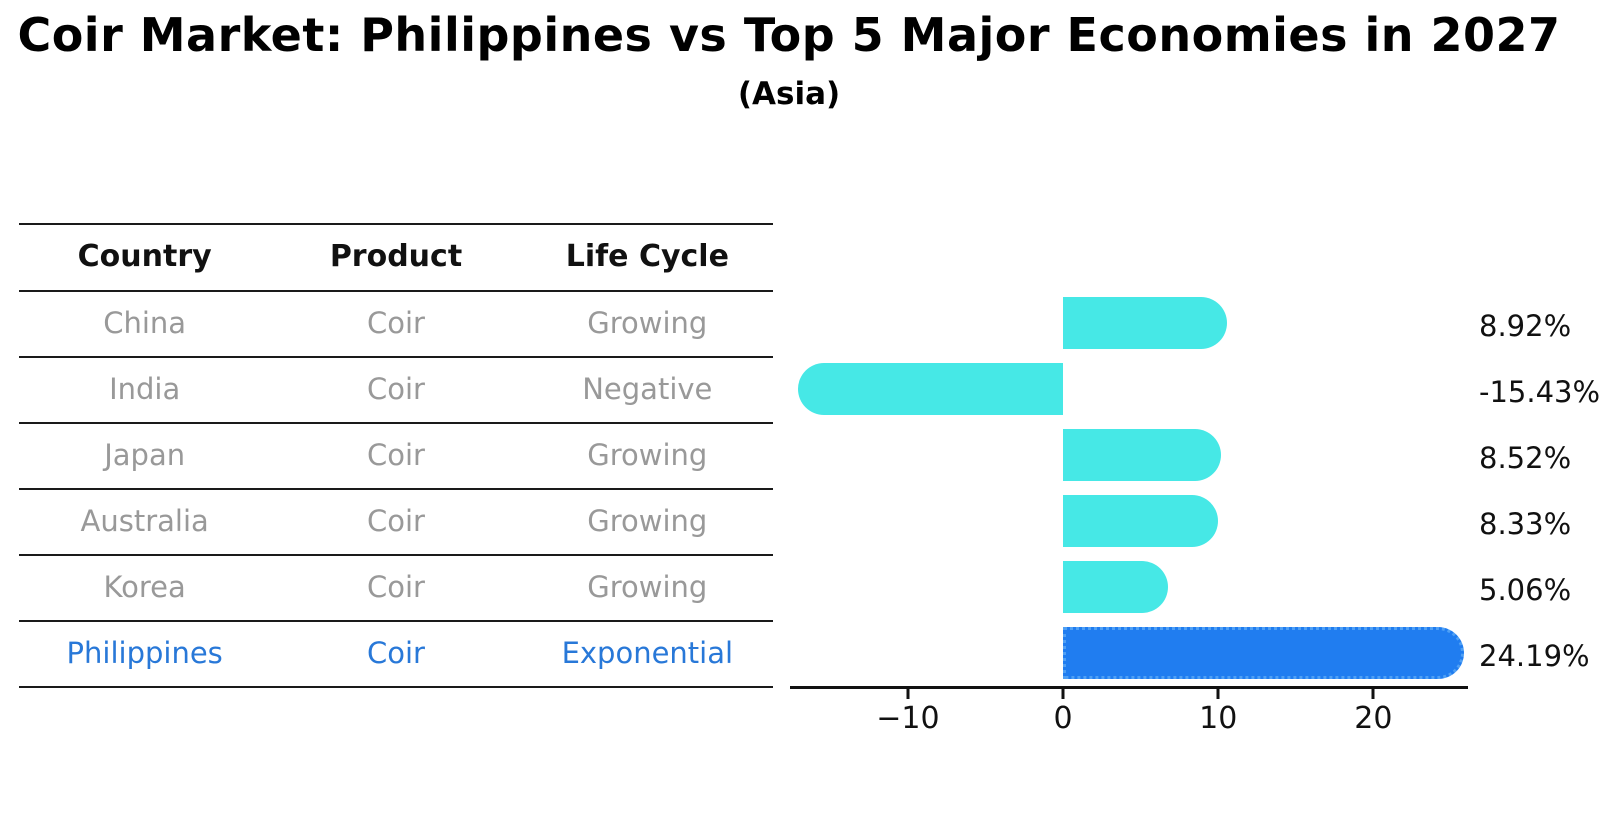  What do you see at coordinates (1145, 323) in the screenshot?
I see `bar-china` at bounding box center [1145, 323].